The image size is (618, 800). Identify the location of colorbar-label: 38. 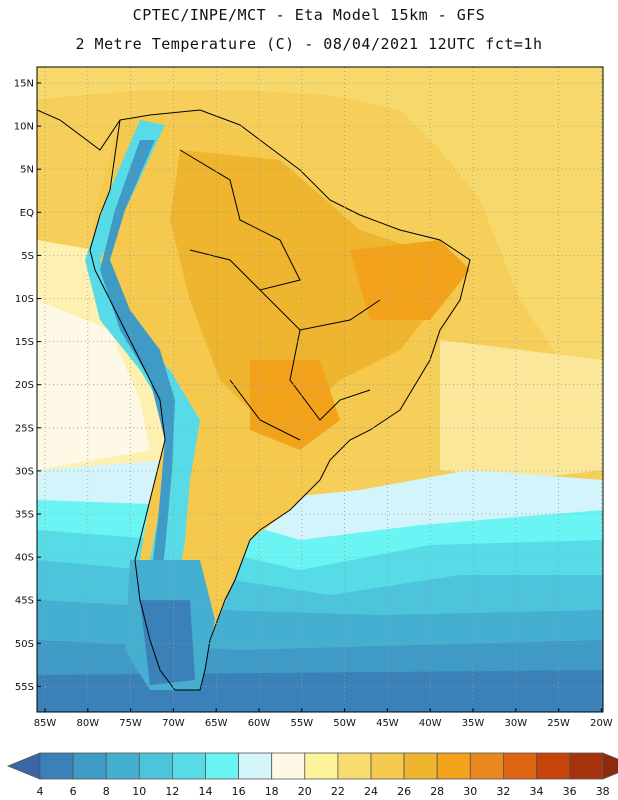
(603, 791).